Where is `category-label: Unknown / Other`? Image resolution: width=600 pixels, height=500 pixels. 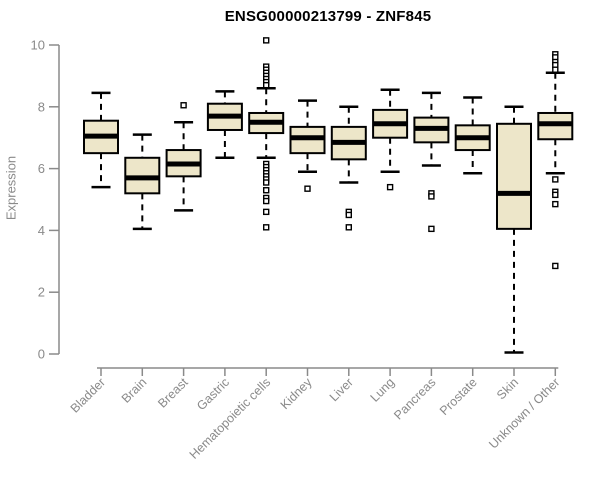
category-label: Unknown / Other is located at coordinates (524, 413).